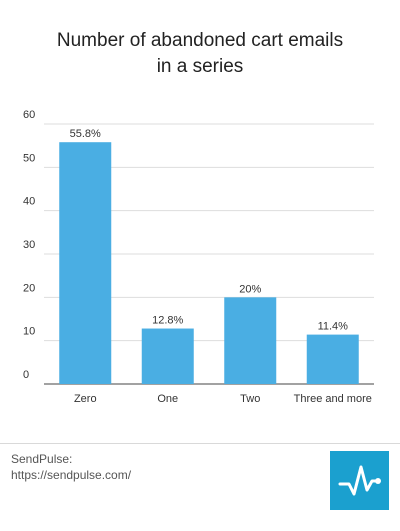 This screenshot has width=400, height=531. What do you see at coordinates (333, 327) in the screenshot?
I see `bar-value-label: 11.4%` at bounding box center [333, 327].